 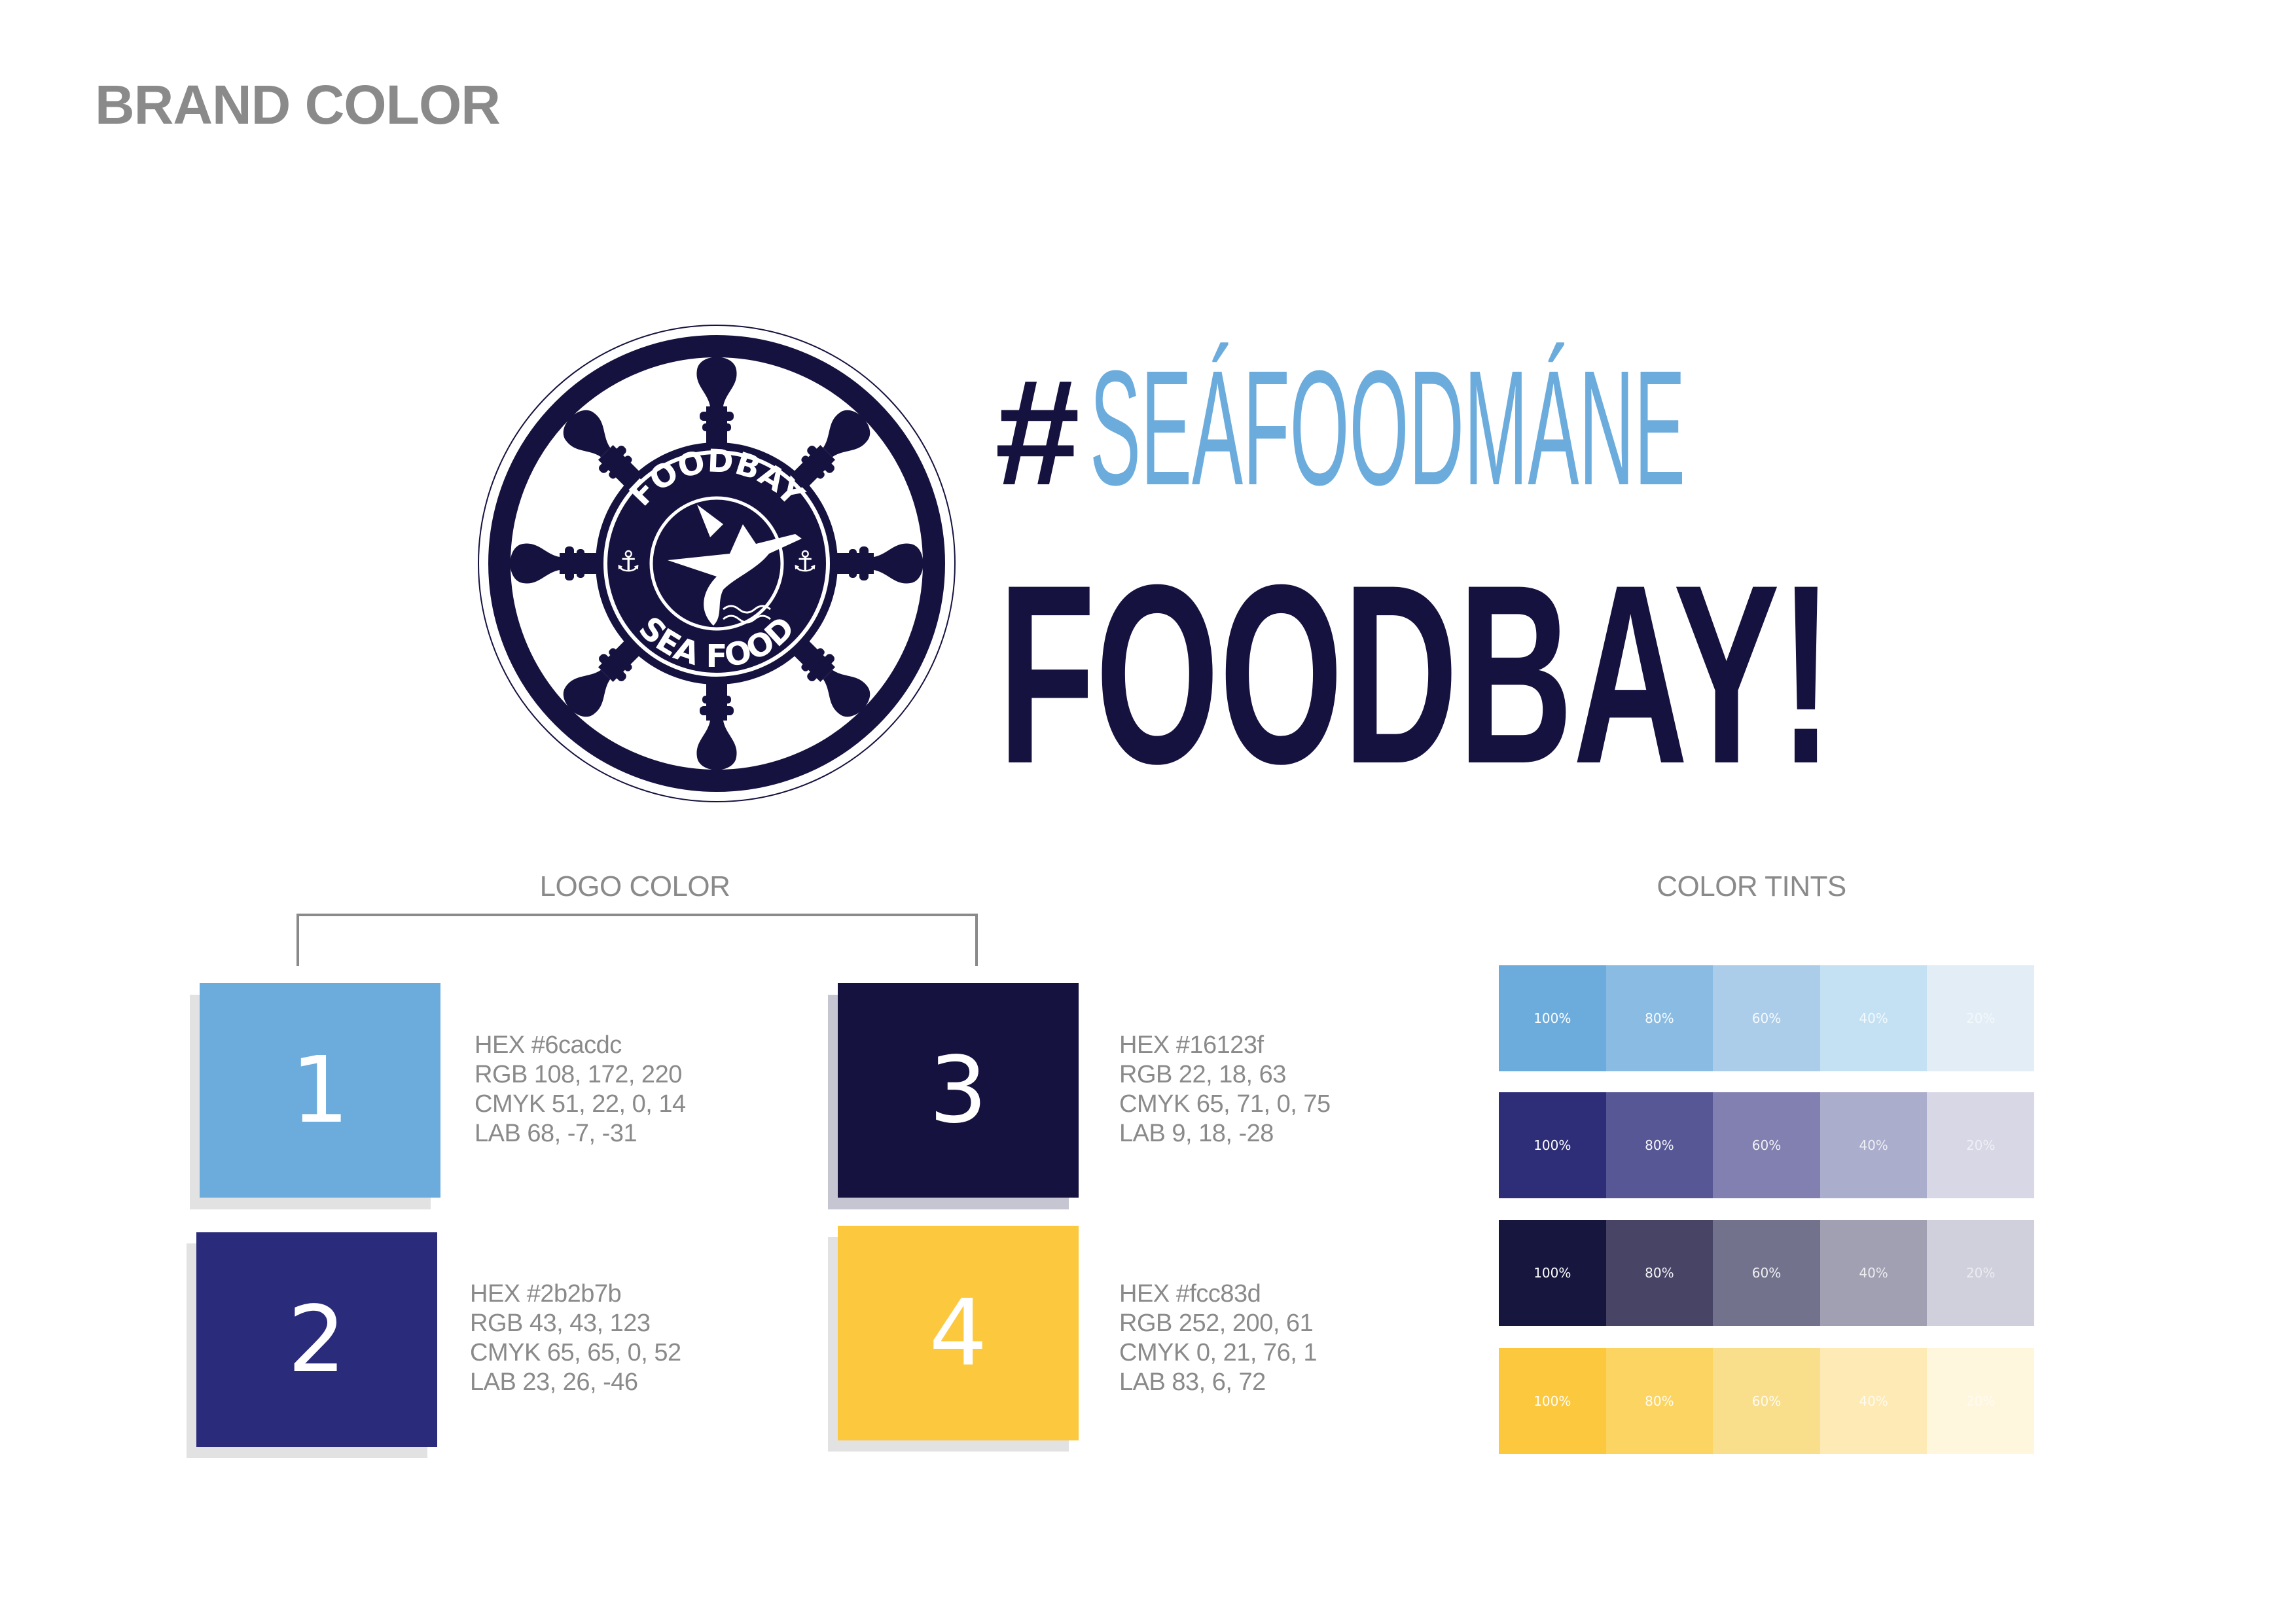 What do you see at coordinates (556, 1133) in the screenshot?
I see `lab-value: LAB 68, -7, -31` at bounding box center [556, 1133].